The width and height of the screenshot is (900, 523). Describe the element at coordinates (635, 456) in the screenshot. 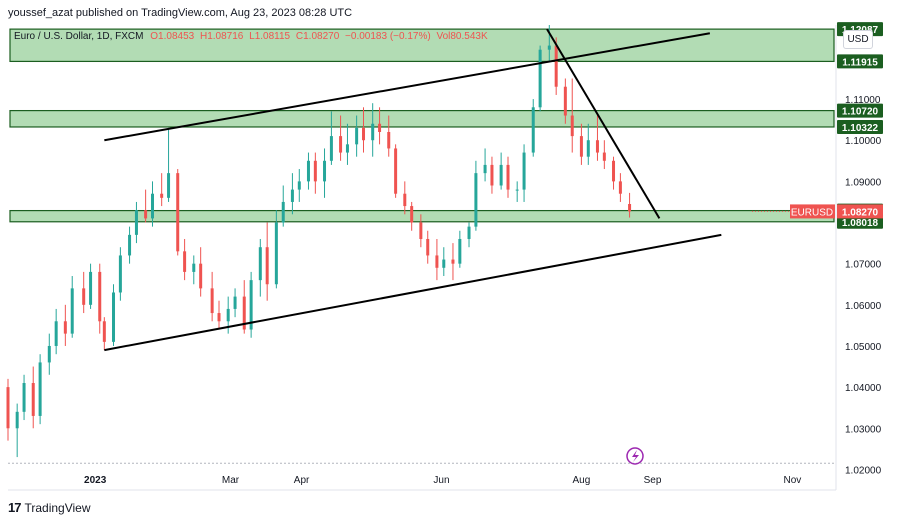

I see `lightning-icon` at that location.